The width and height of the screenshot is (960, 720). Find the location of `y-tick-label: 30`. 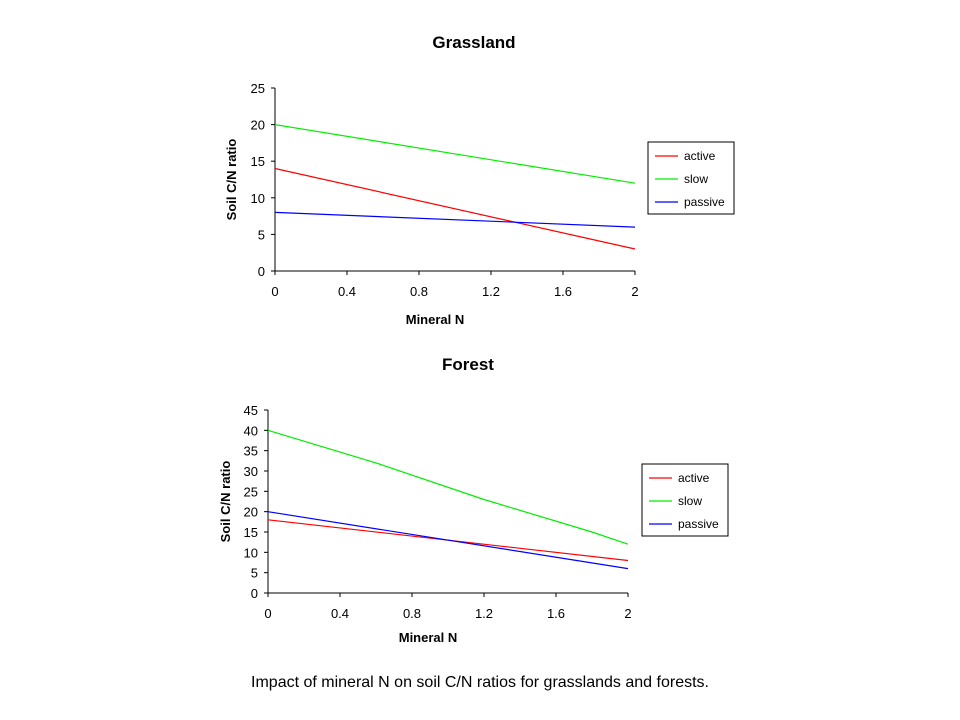

y-tick-label: 30 is located at coordinates (251, 471).